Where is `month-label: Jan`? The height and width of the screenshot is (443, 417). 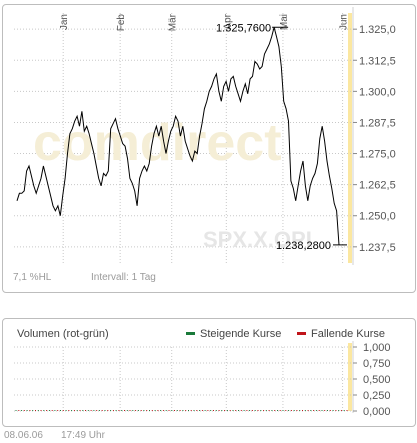
month-label: Jan is located at coordinates (64, 22).